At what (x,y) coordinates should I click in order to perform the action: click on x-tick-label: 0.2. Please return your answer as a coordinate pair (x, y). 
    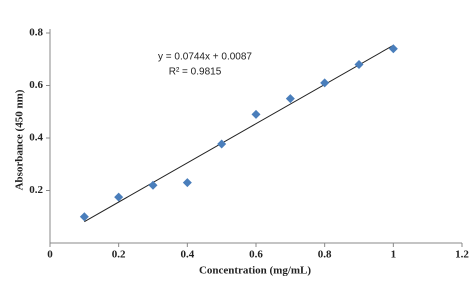
    Looking at the image, I should click on (119, 255).